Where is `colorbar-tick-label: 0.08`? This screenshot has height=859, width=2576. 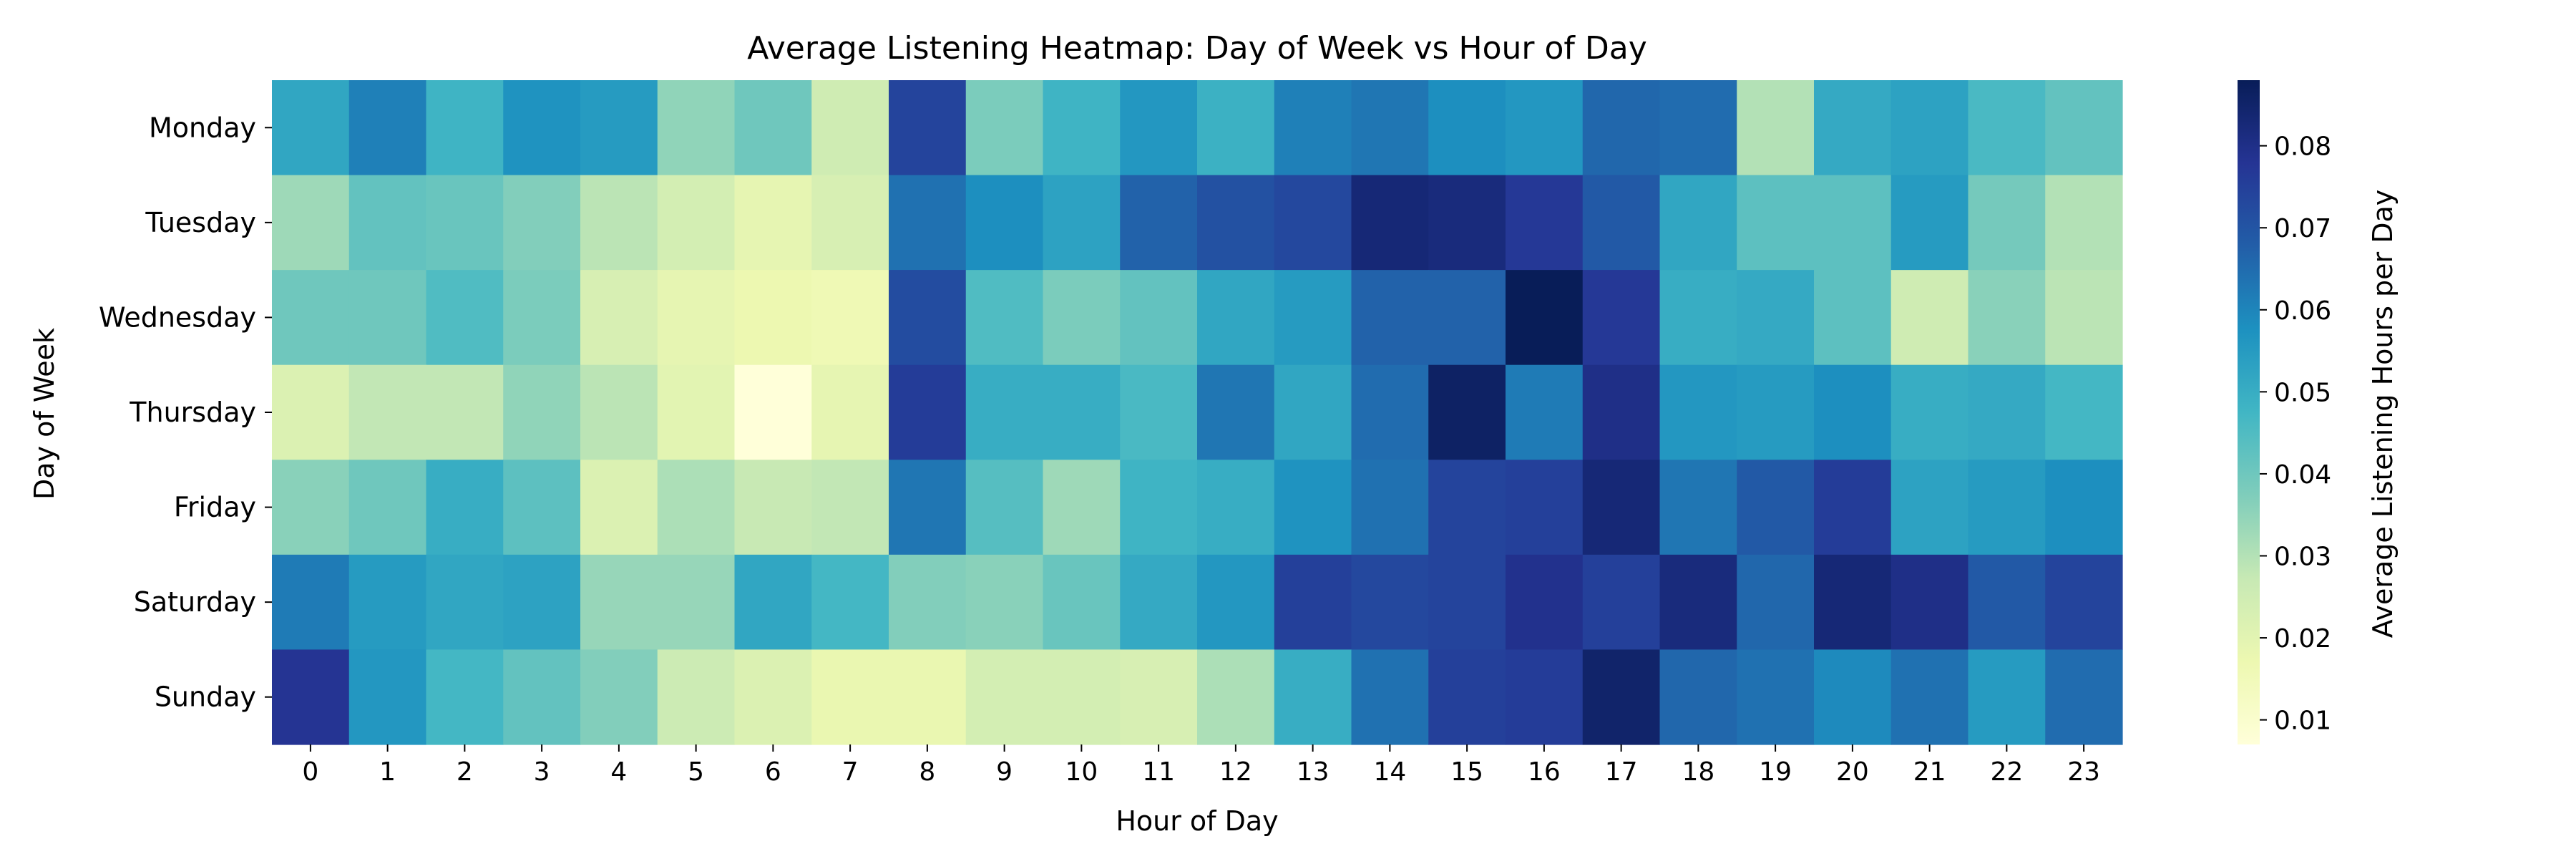
colorbar-tick-label: 0.08 is located at coordinates (2302, 147).